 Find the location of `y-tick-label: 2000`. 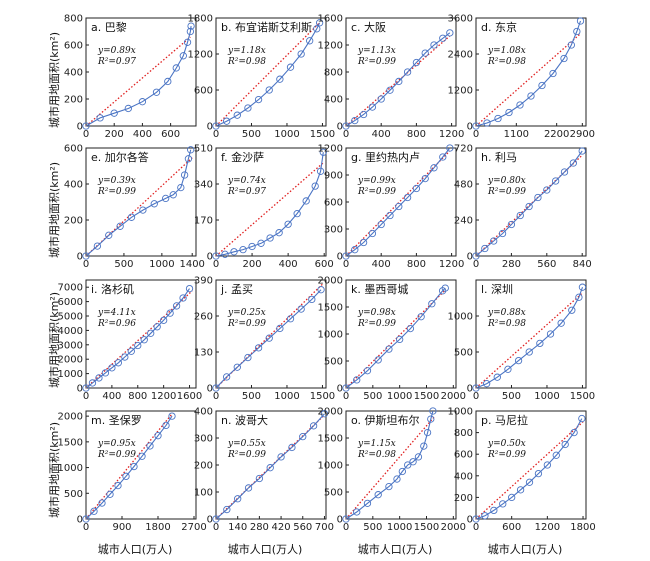

y-tick-label: 2000 is located at coordinates (70, 360).